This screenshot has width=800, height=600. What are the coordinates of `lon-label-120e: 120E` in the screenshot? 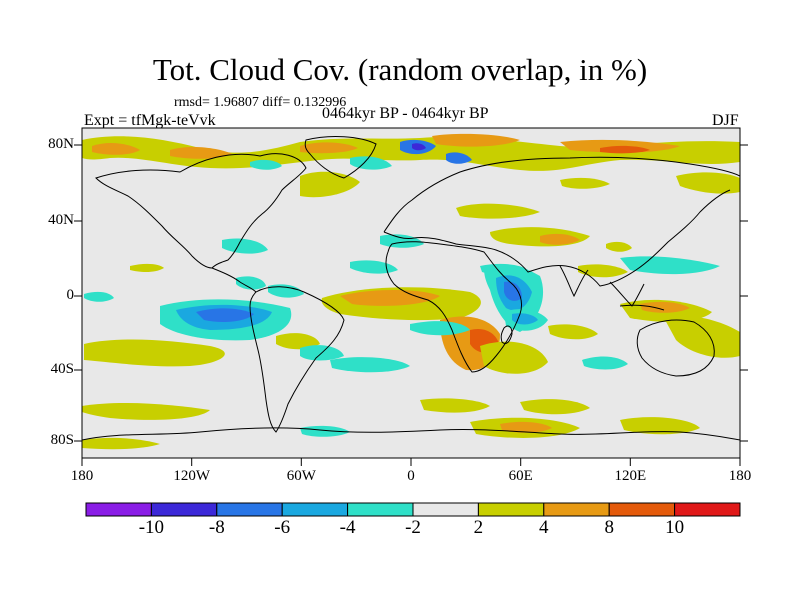 It's located at (630, 476).